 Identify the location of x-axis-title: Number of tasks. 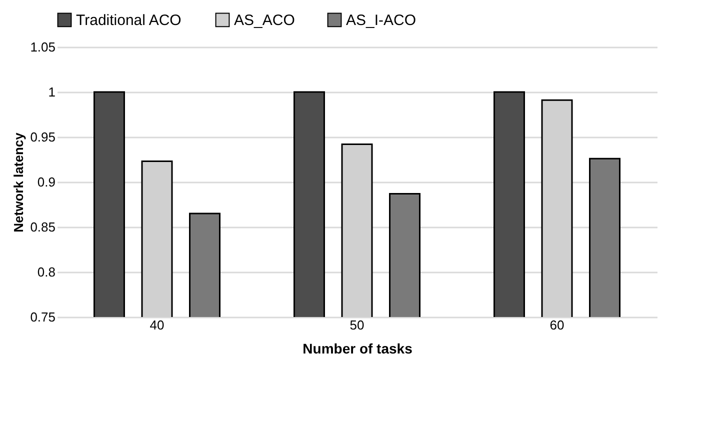
(357, 348).